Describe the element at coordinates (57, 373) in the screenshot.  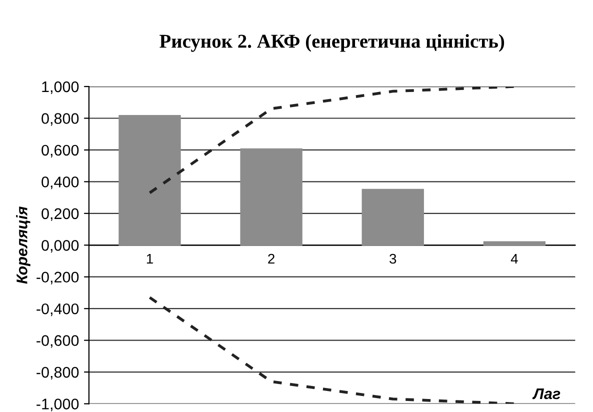
I see `y-tick-label: -0,800` at that location.